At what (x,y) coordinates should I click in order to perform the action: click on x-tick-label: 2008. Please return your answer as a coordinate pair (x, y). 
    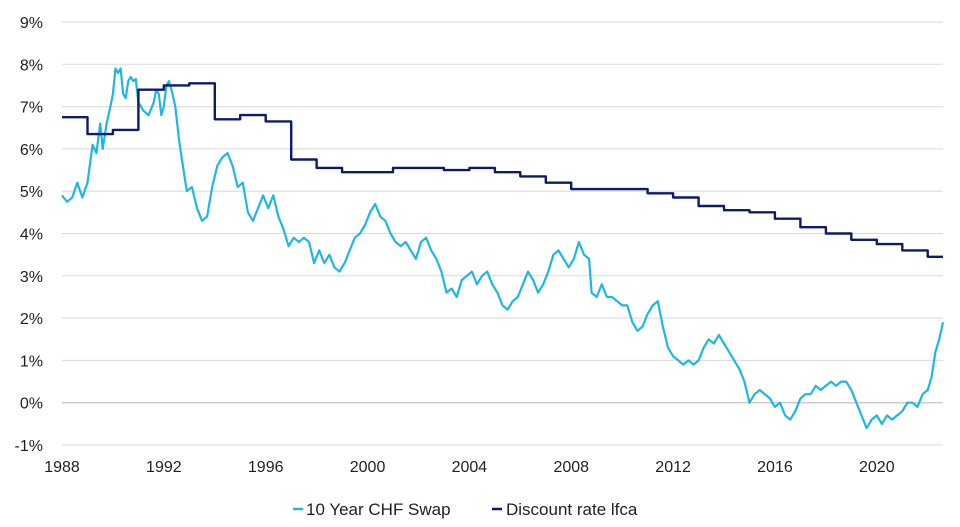
    Looking at the image, I should click on (571, 467).